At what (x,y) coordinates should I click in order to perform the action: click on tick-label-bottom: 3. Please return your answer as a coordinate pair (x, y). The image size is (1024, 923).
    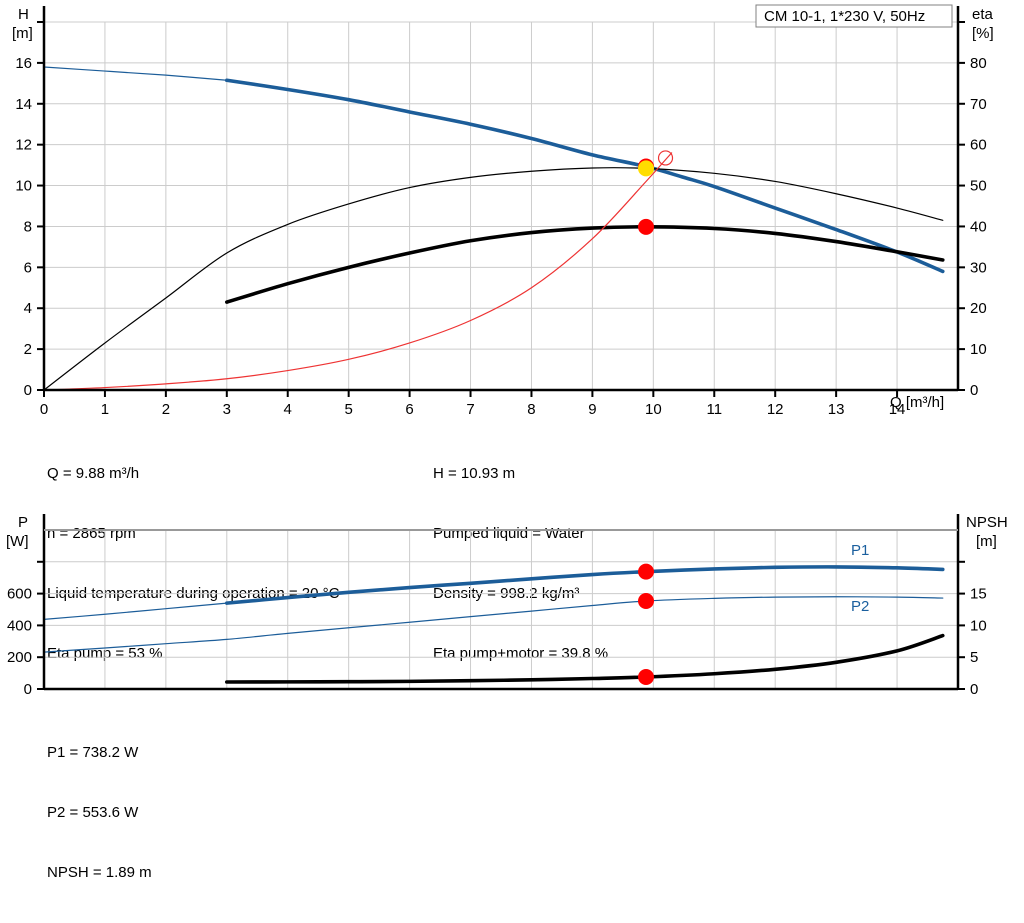
    Looking at the image, I should click on (227, 409).